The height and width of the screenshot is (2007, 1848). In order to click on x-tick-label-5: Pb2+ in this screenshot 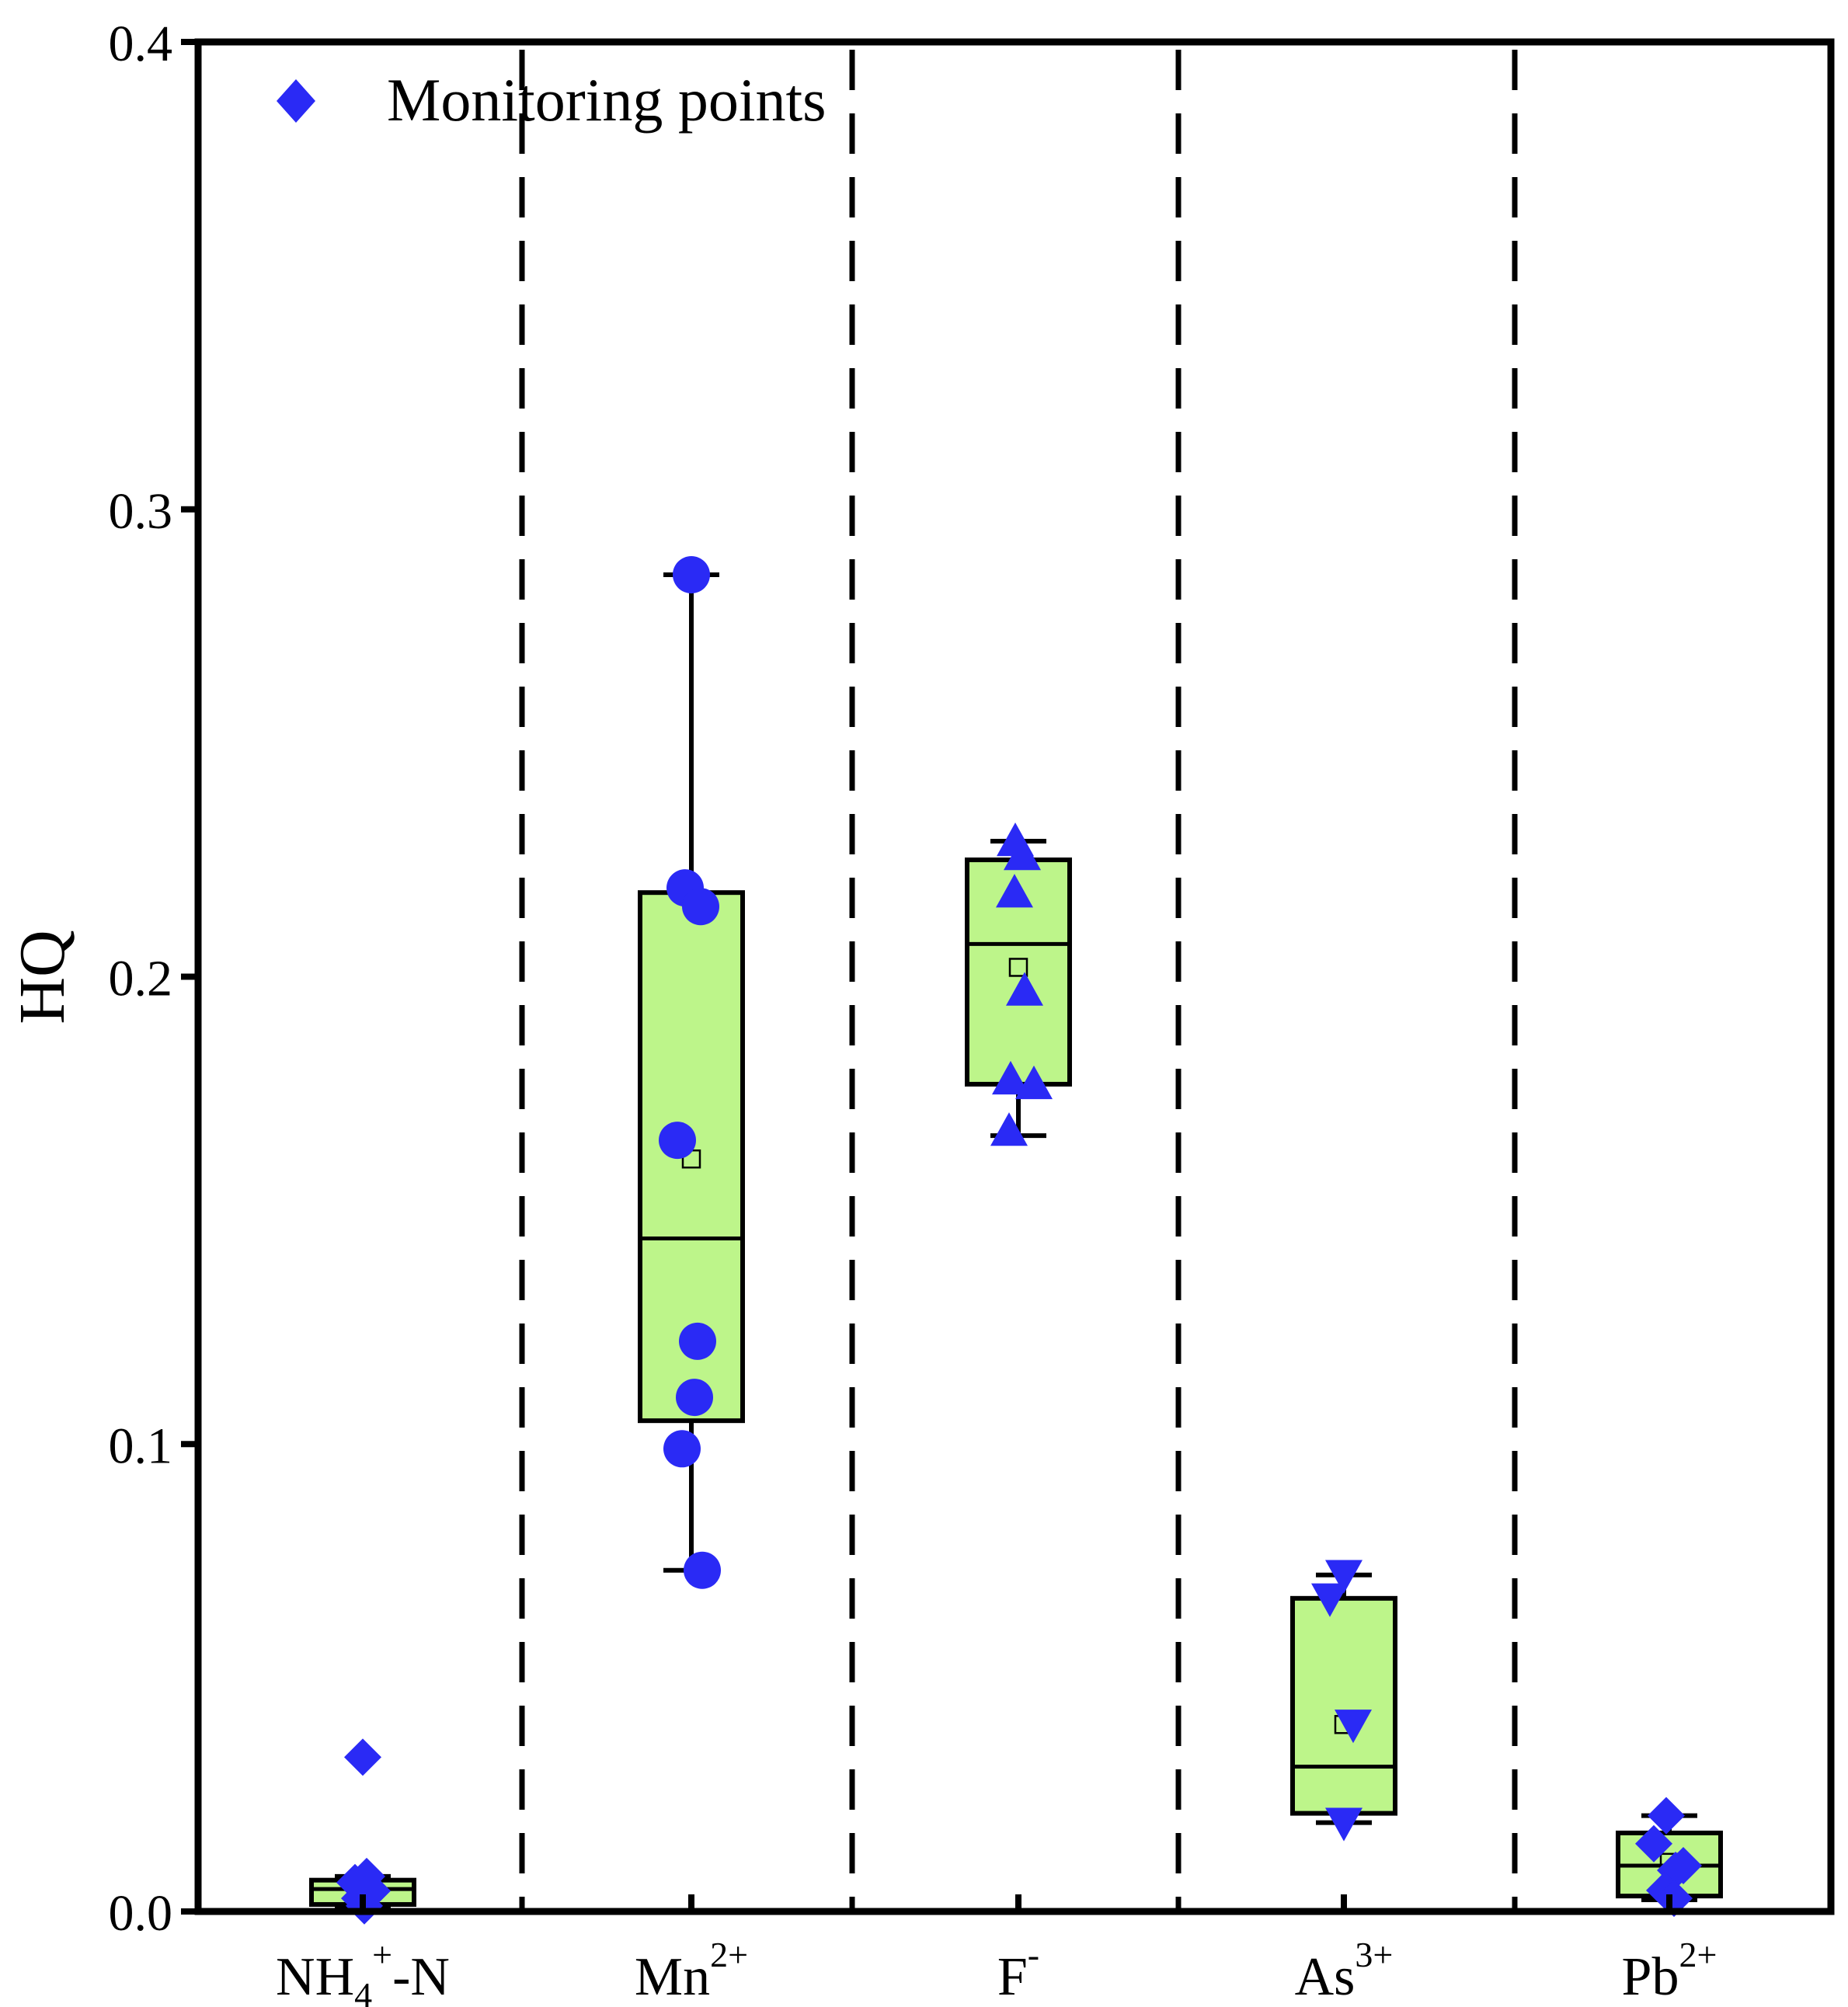, I will do `click(1670, 1971)`.